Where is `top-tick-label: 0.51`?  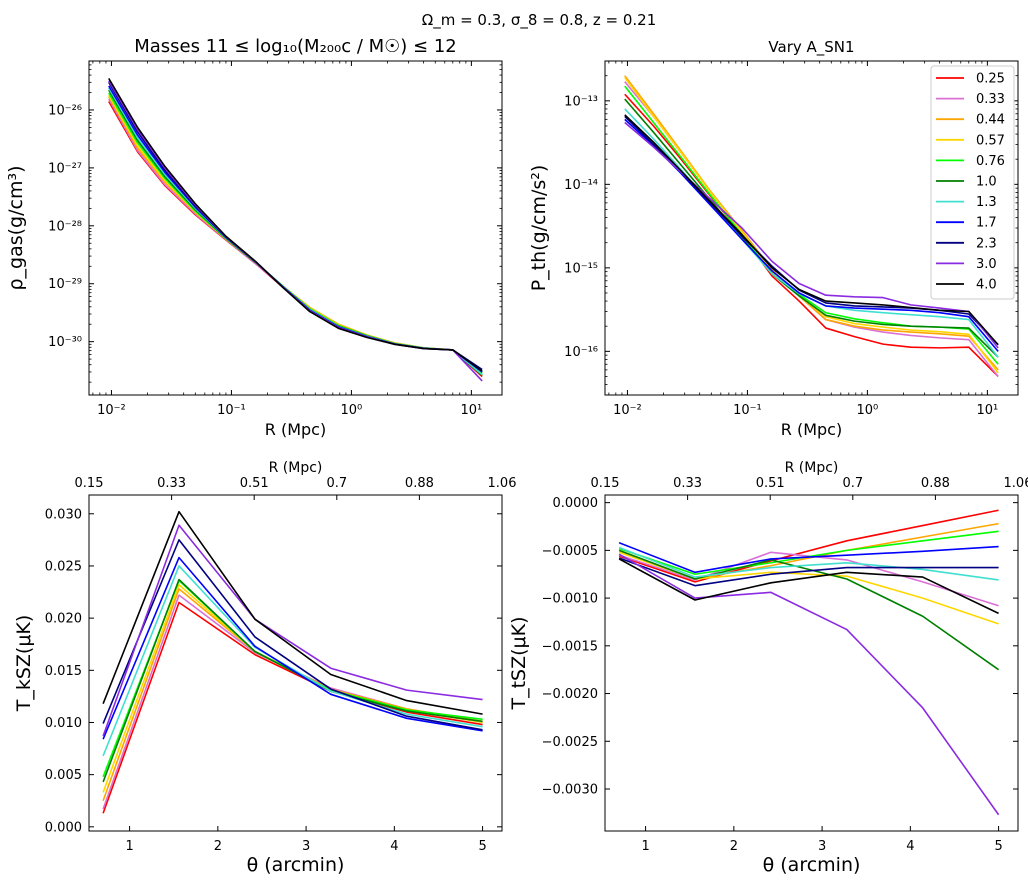 top-tick-label: 0.51 is located at coordinates (770, 483).